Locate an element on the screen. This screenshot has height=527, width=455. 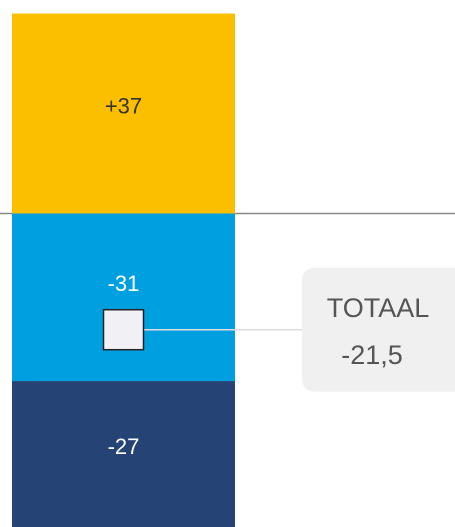
total-value: -21,5 is located at coordinates (372, 355).